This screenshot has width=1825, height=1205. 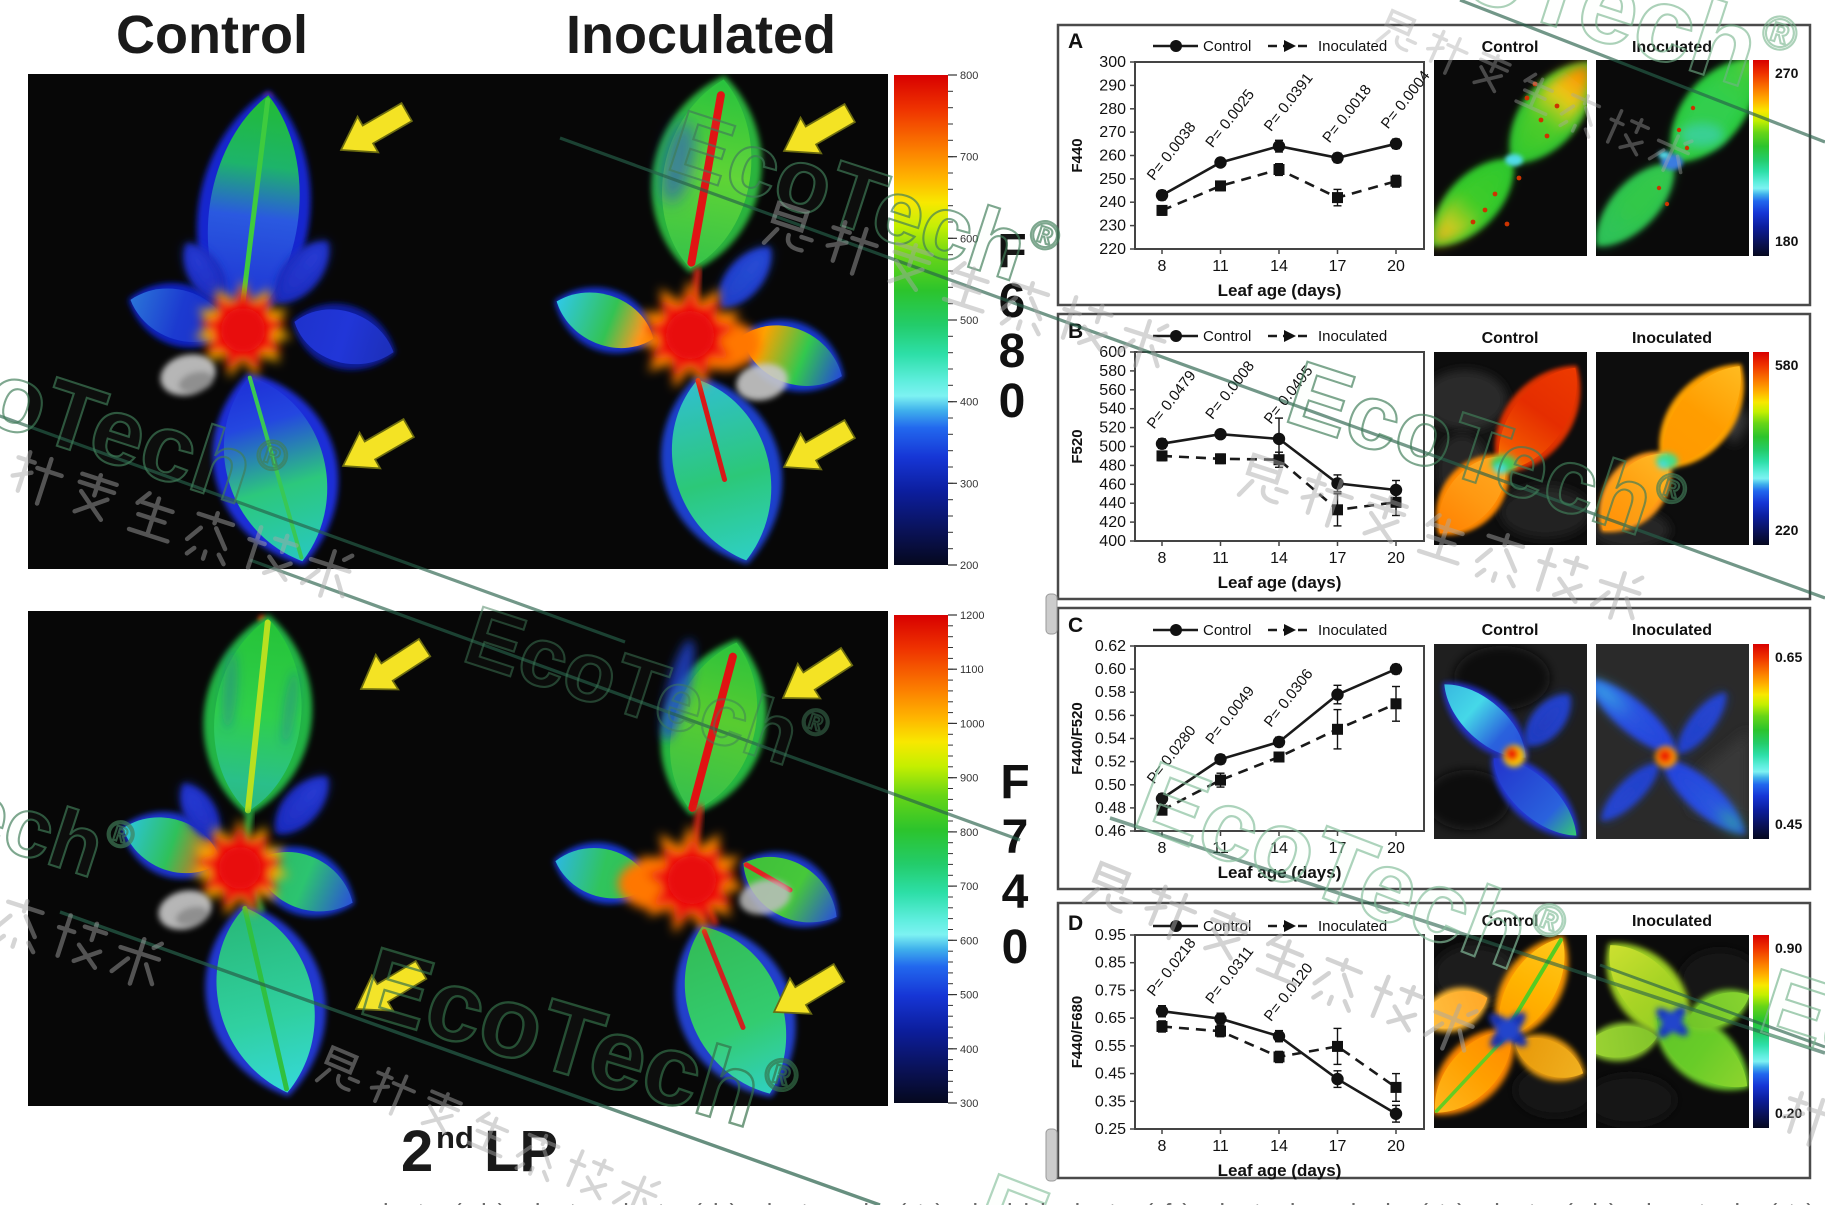 I want to click on svg-text: 0.46, so click(x=1110, y=831).